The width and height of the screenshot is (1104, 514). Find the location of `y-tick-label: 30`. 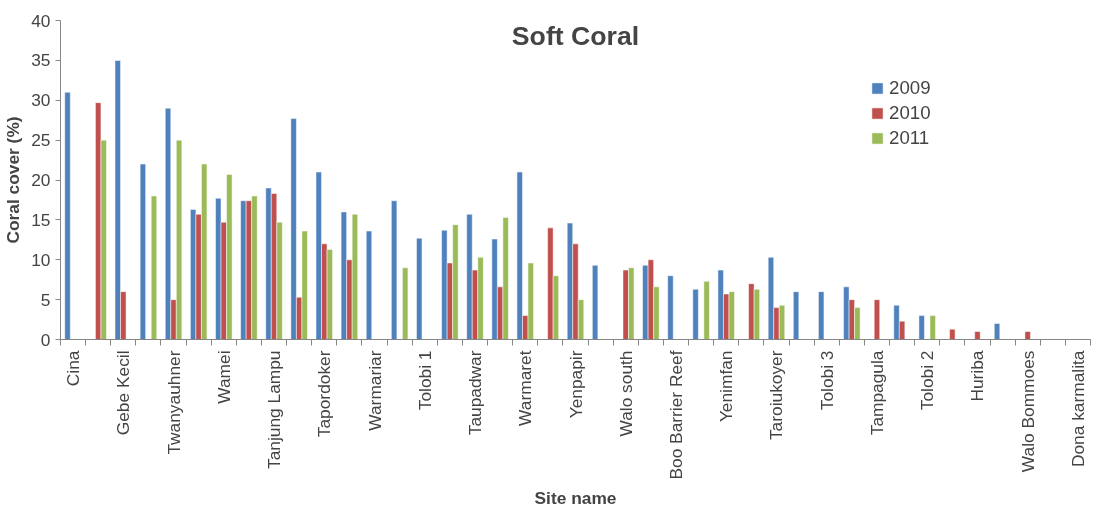

y-tick-label: 30 is located at coordinates (41, 100).